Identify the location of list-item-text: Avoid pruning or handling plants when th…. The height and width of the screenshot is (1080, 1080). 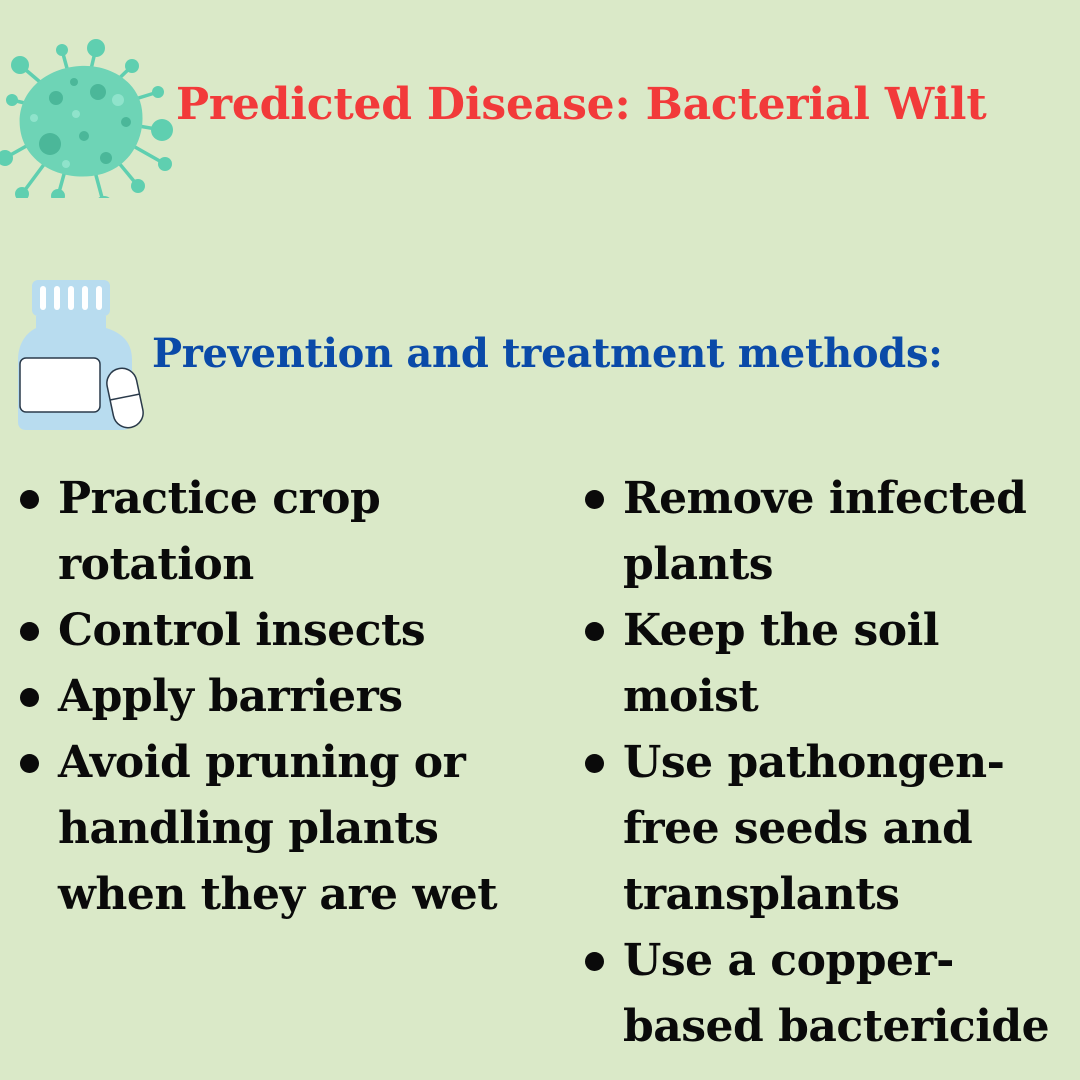
(278, 828).